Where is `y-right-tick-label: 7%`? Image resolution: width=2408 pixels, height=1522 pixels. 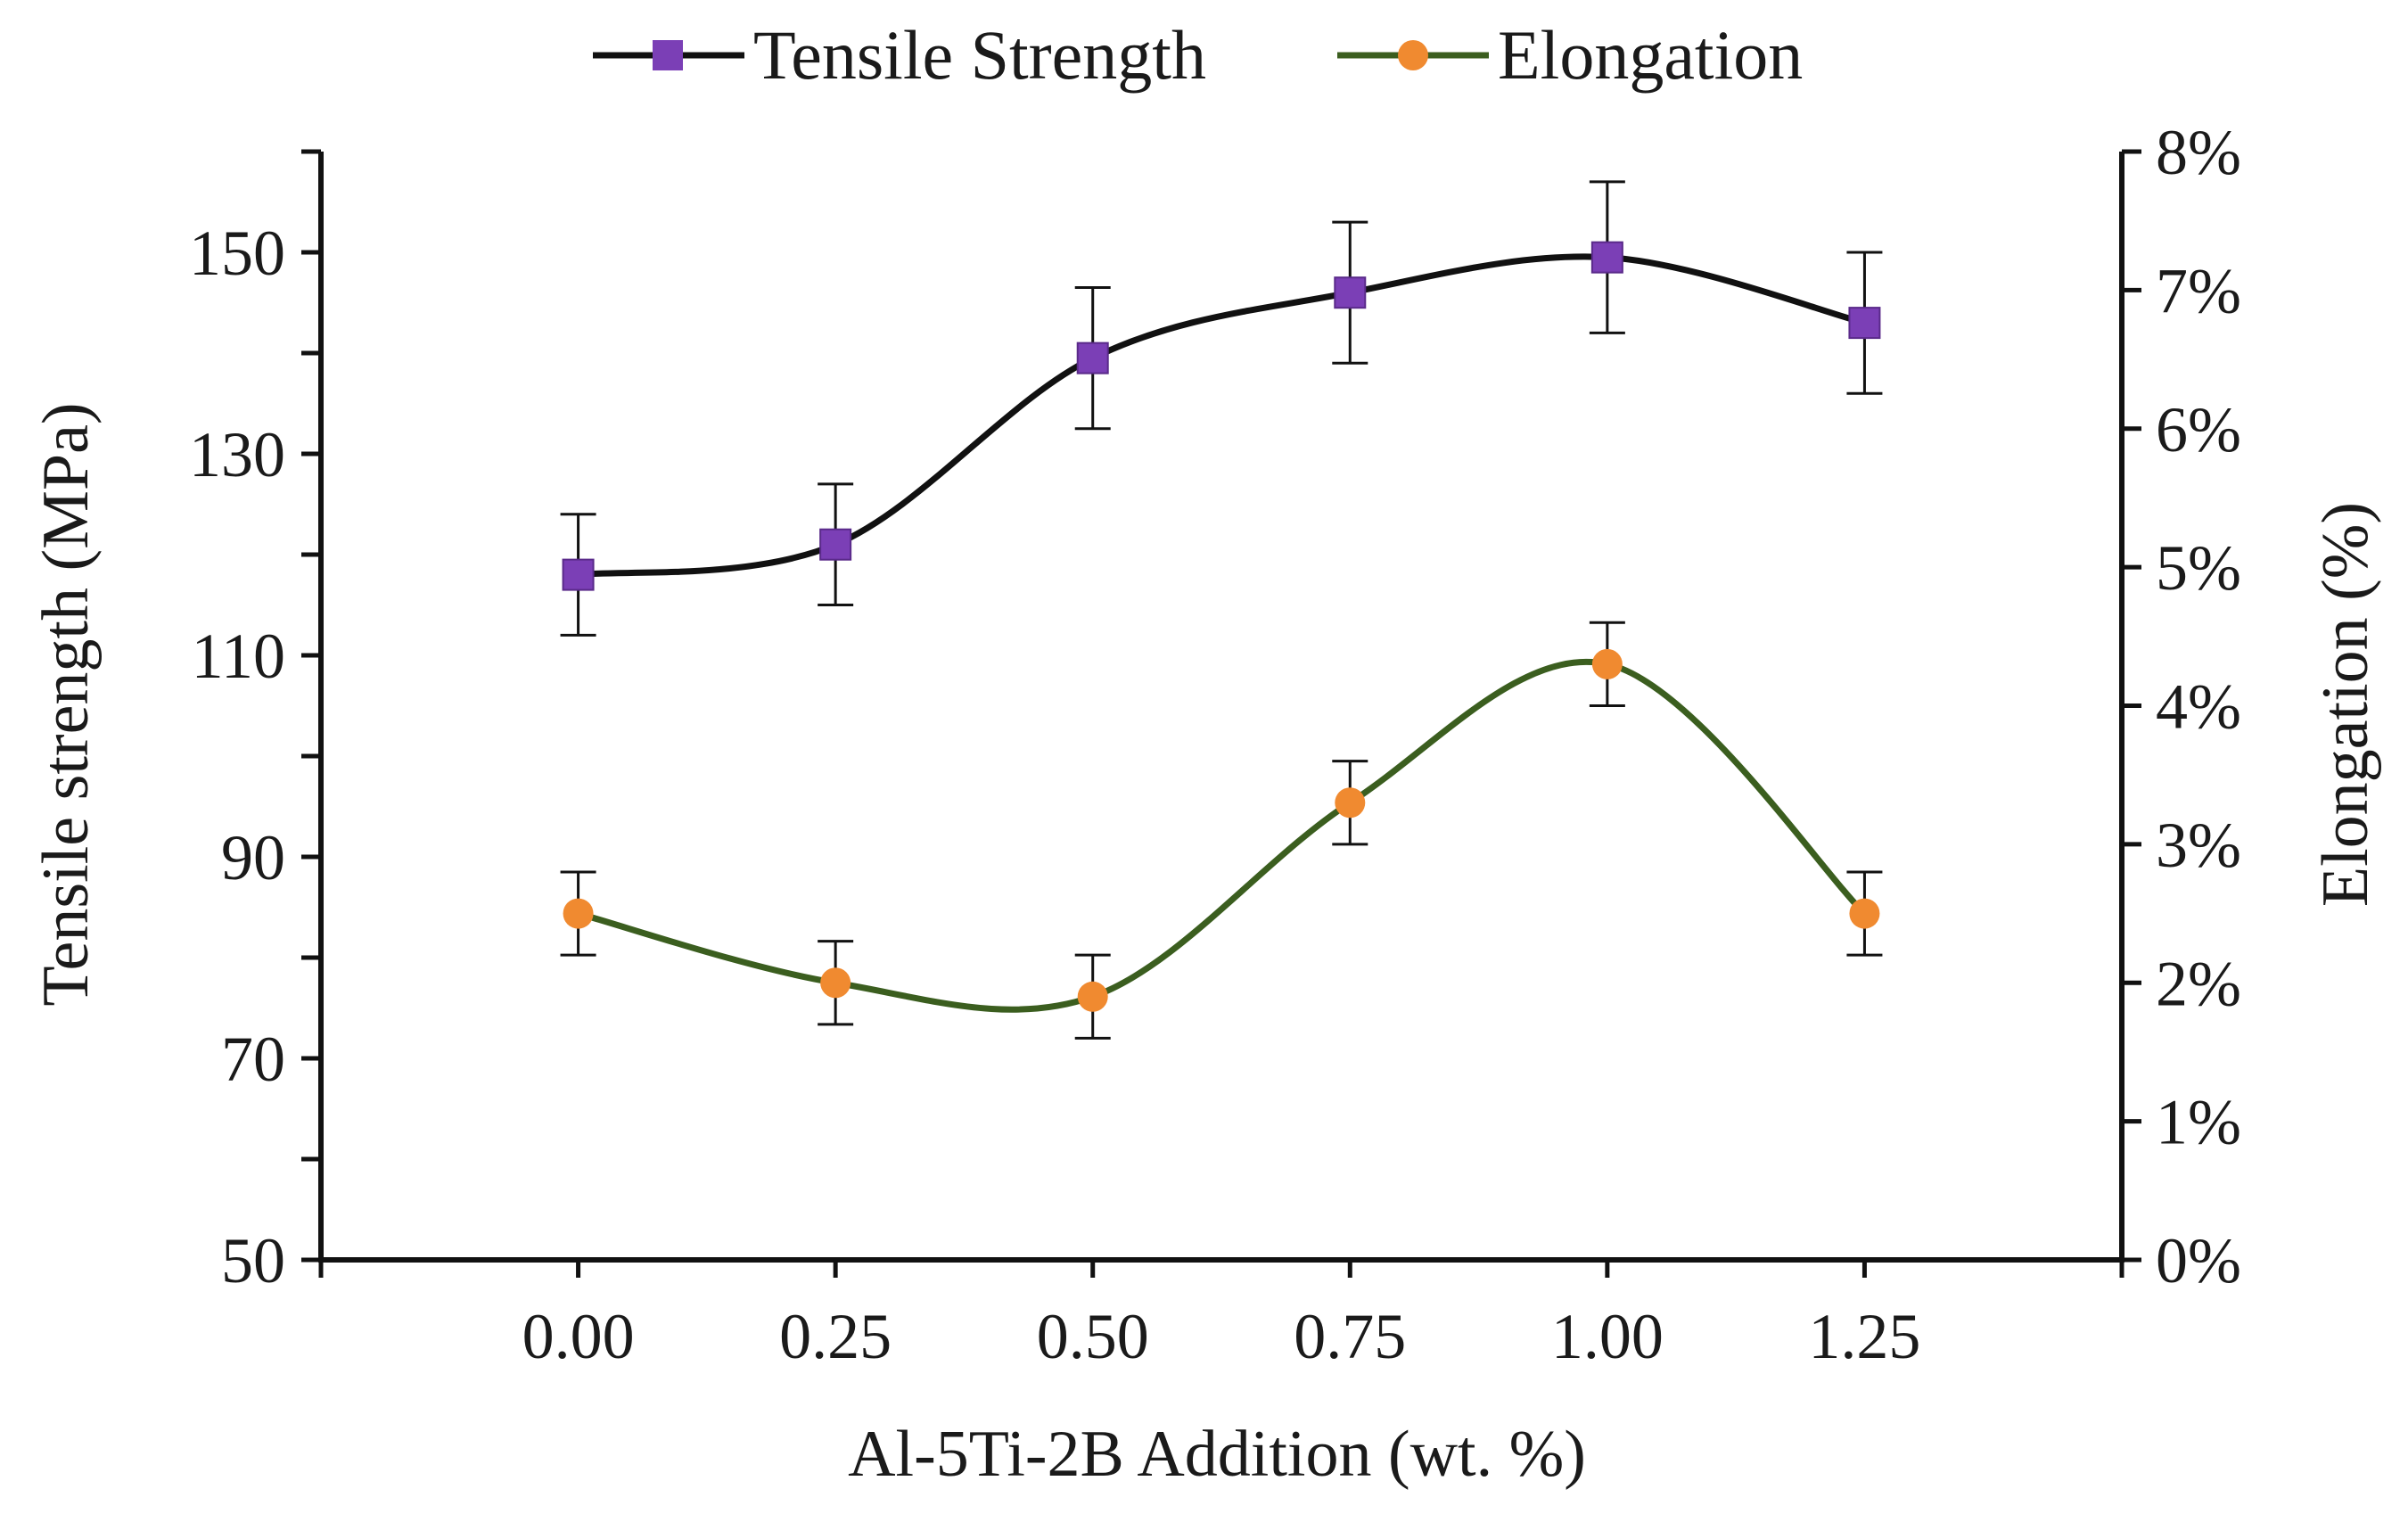 y-right-tick-label: 7% is located at coordinates (2199, 290).